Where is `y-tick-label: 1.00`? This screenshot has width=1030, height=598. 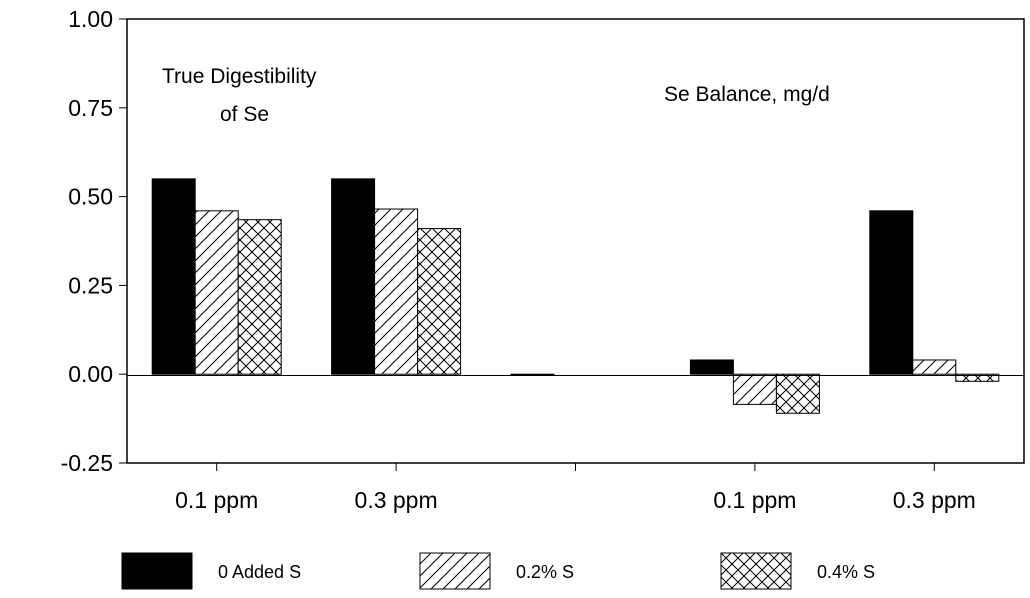 y-tick-label: 1.00 is located at coordinates (90, 19).